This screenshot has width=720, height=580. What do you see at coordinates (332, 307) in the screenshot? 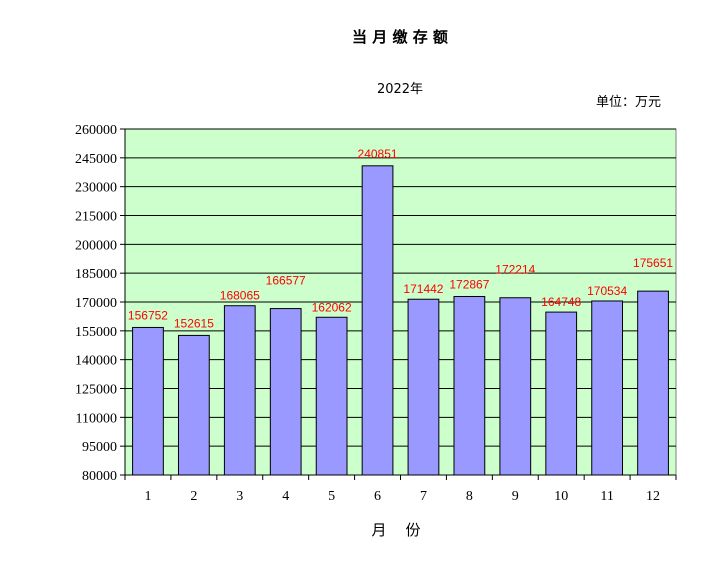
I see `data-label: 162062` at bounding box center [332, 307].